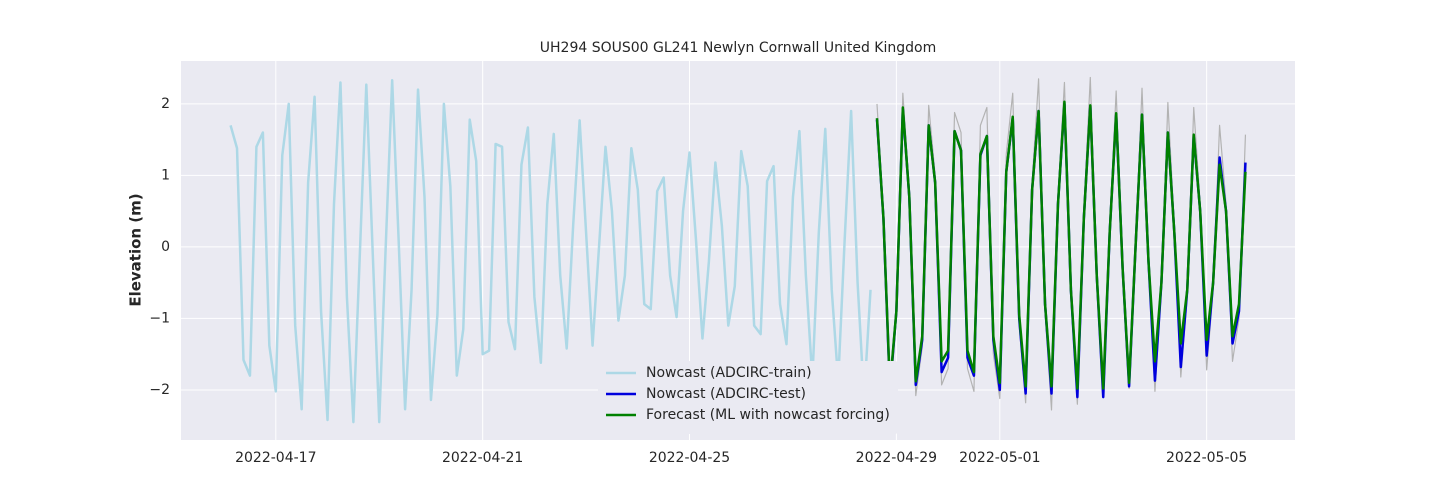 The height and width of the screenshot is (504, 1440). What do you see at coordinates (896, 458) in the screenshot?
I see `x-tick-label: 2022-04-29` at bounding box center [896, 458].